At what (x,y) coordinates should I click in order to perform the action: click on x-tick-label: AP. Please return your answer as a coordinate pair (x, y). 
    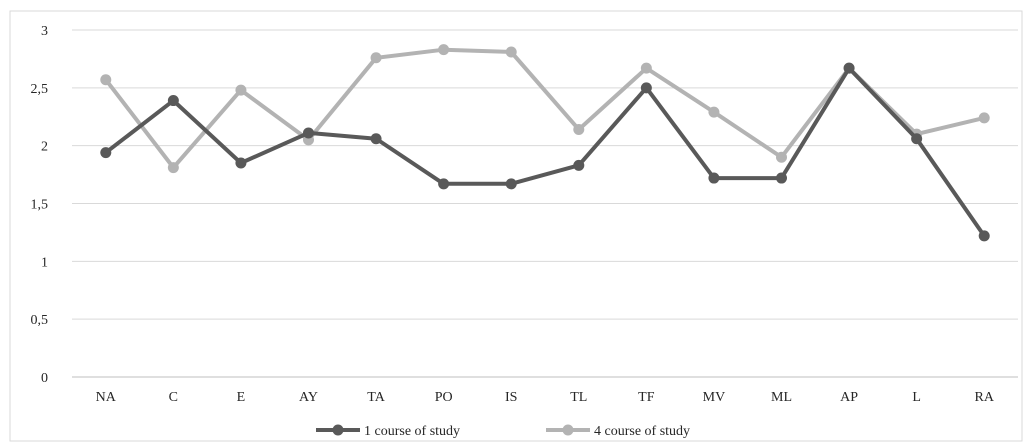
    Looking at the image, I should click on (849, 397).